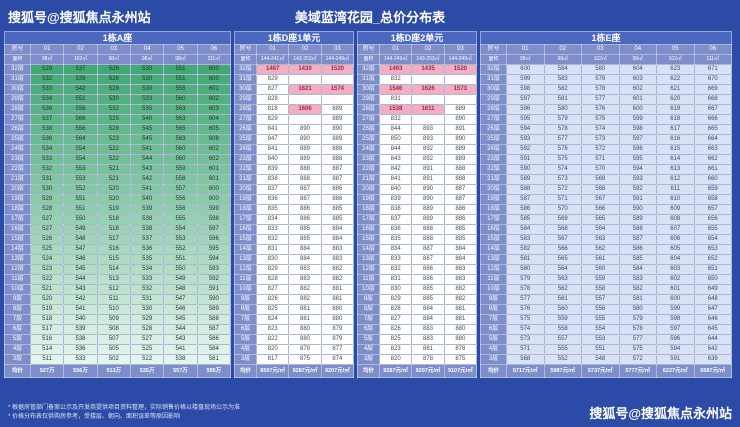 The image size is (740, 427). I want to click on floor-label: 25层, so click(245, 139).